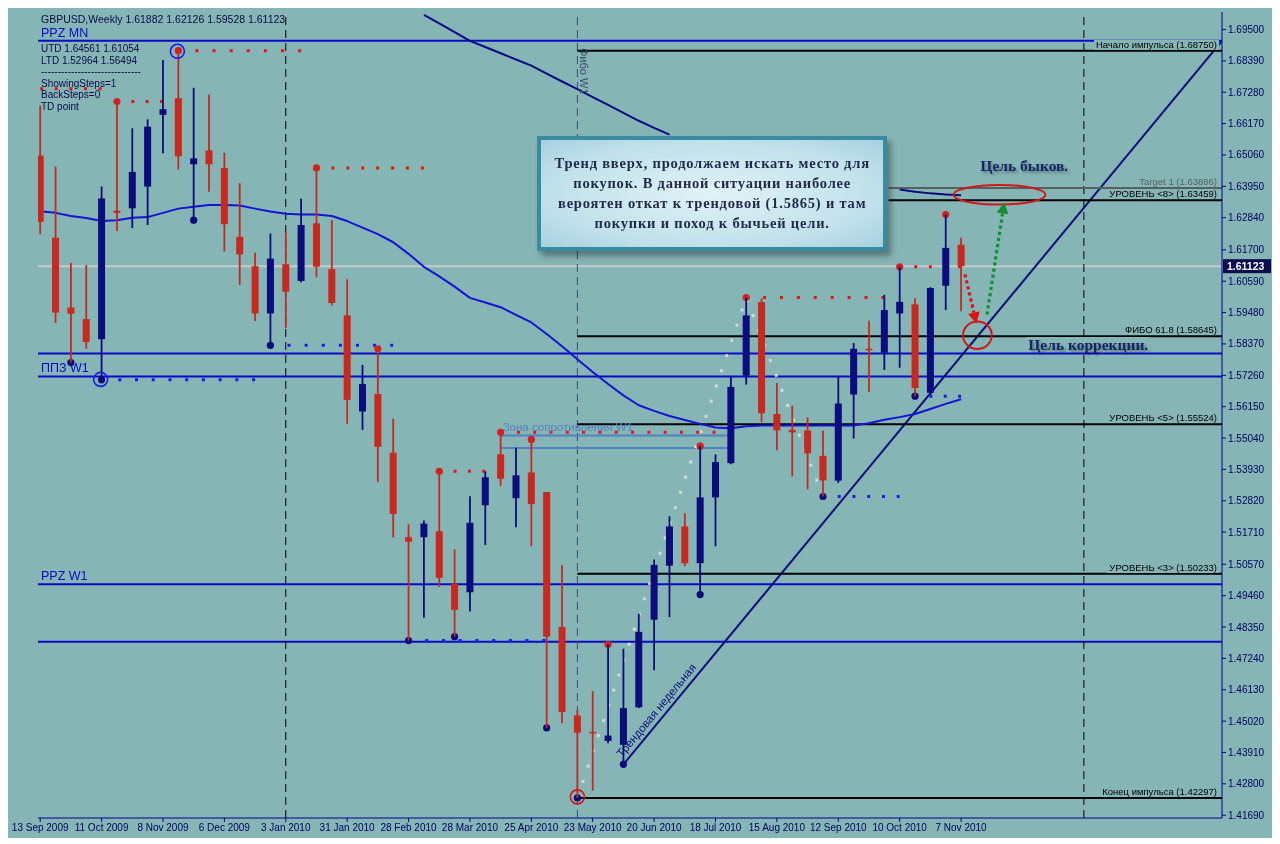 The height and width of the screenshot is (844, 1280). I want to click on y-tick-label: 1.46130, so click(1246, 690).